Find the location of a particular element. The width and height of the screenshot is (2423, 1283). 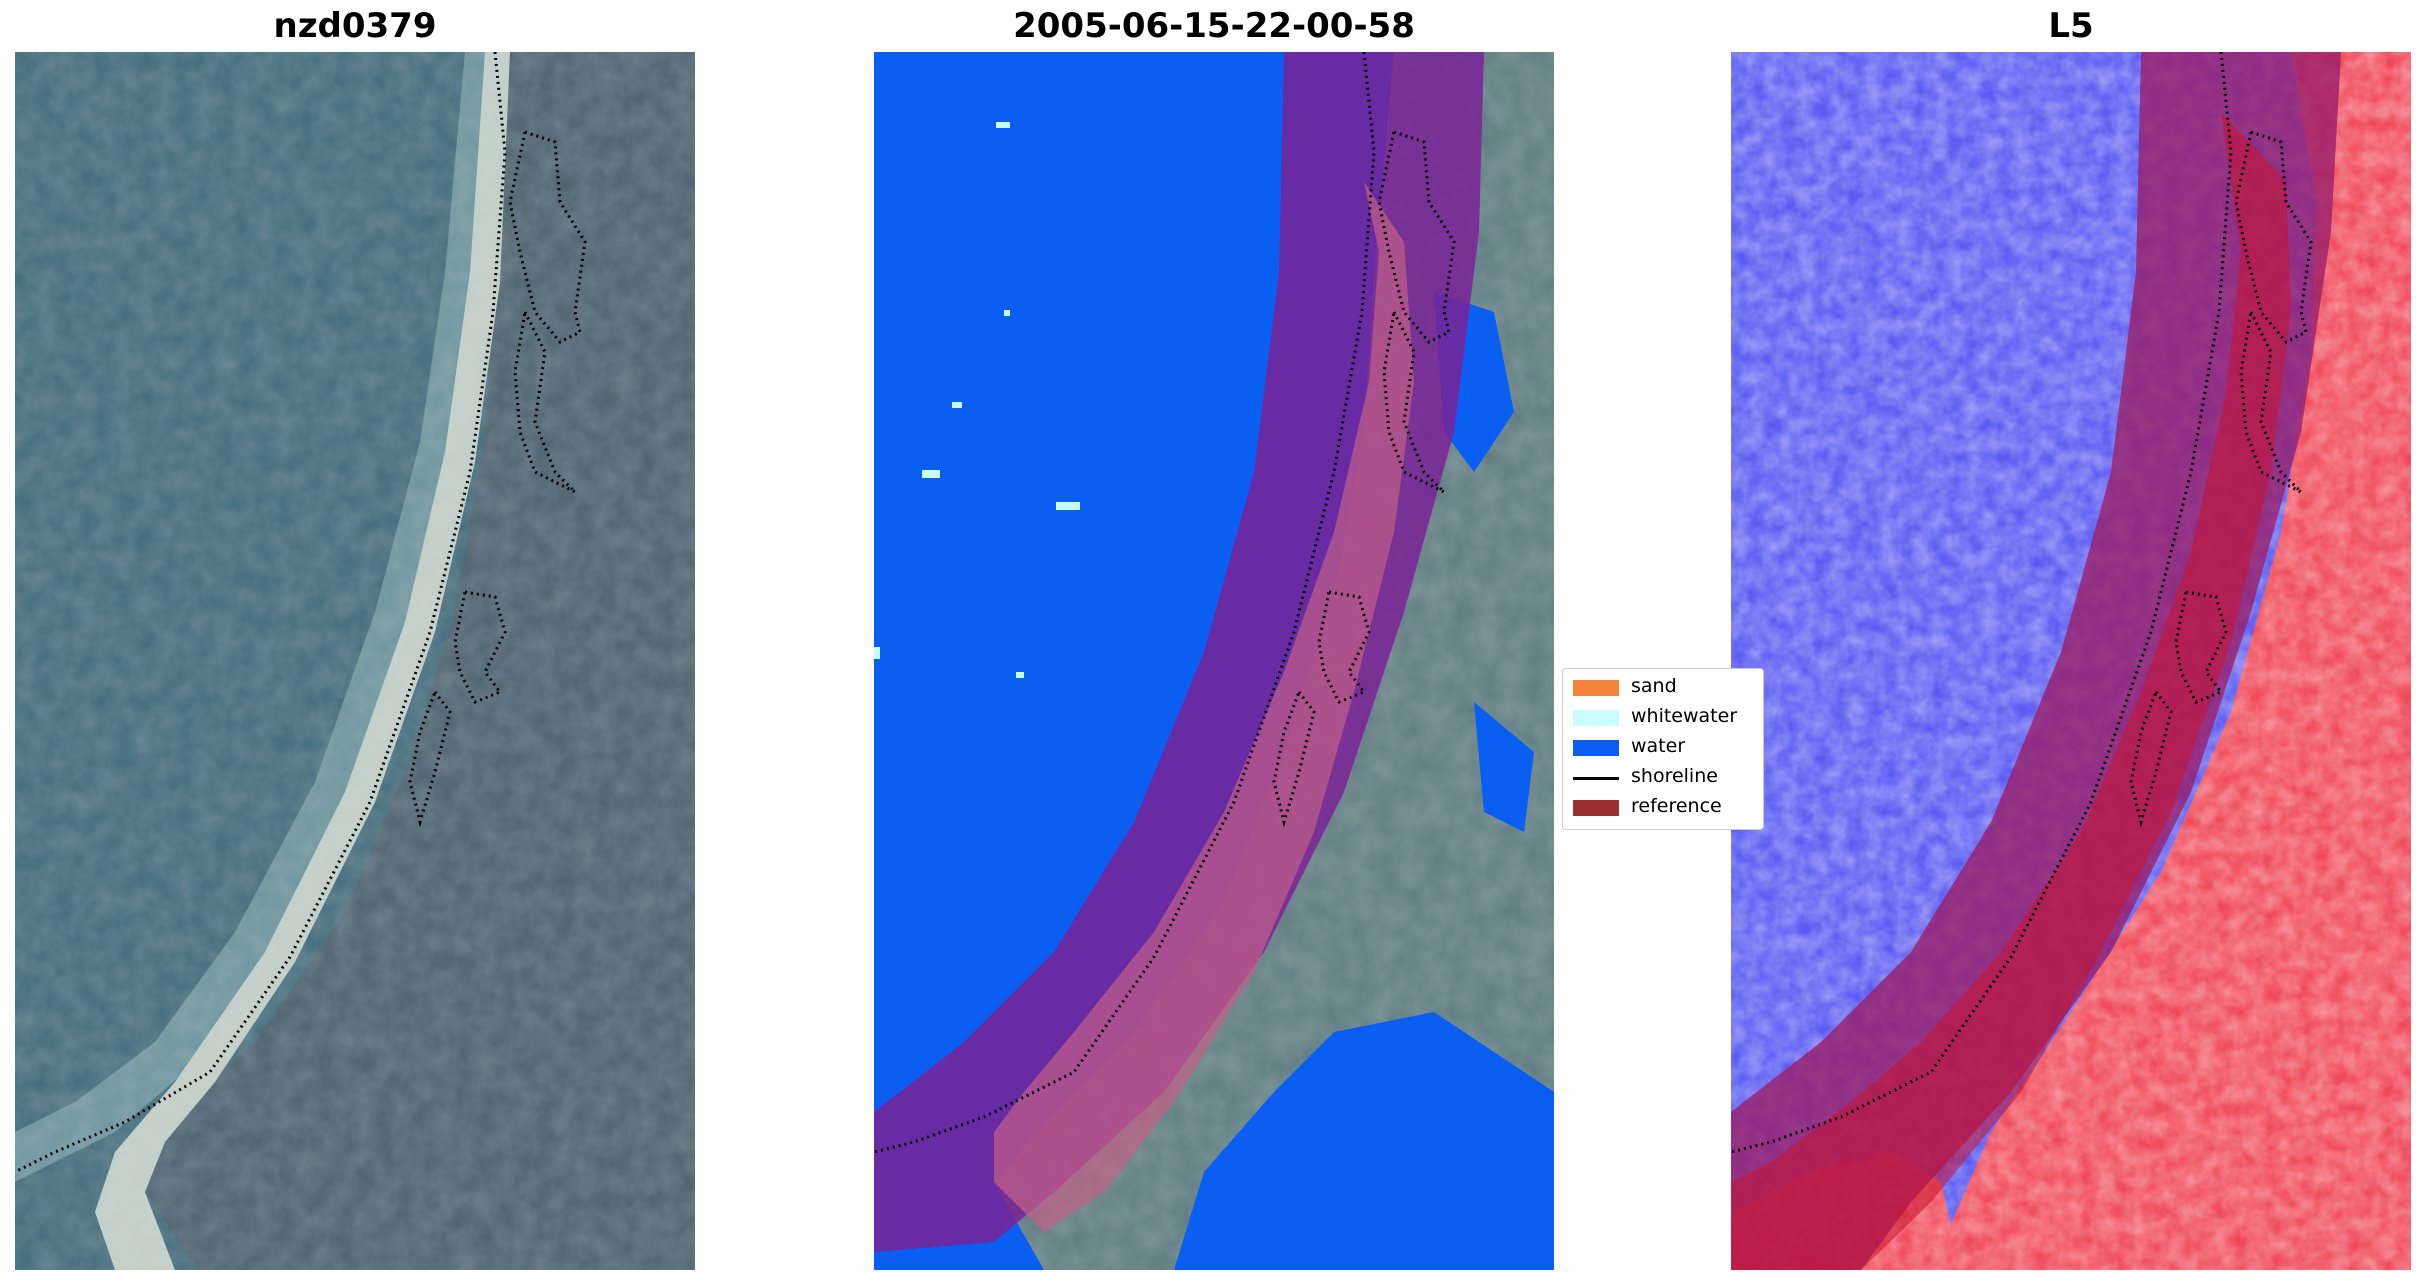

legend-item-water: water is located at coordinates (1663, 747).